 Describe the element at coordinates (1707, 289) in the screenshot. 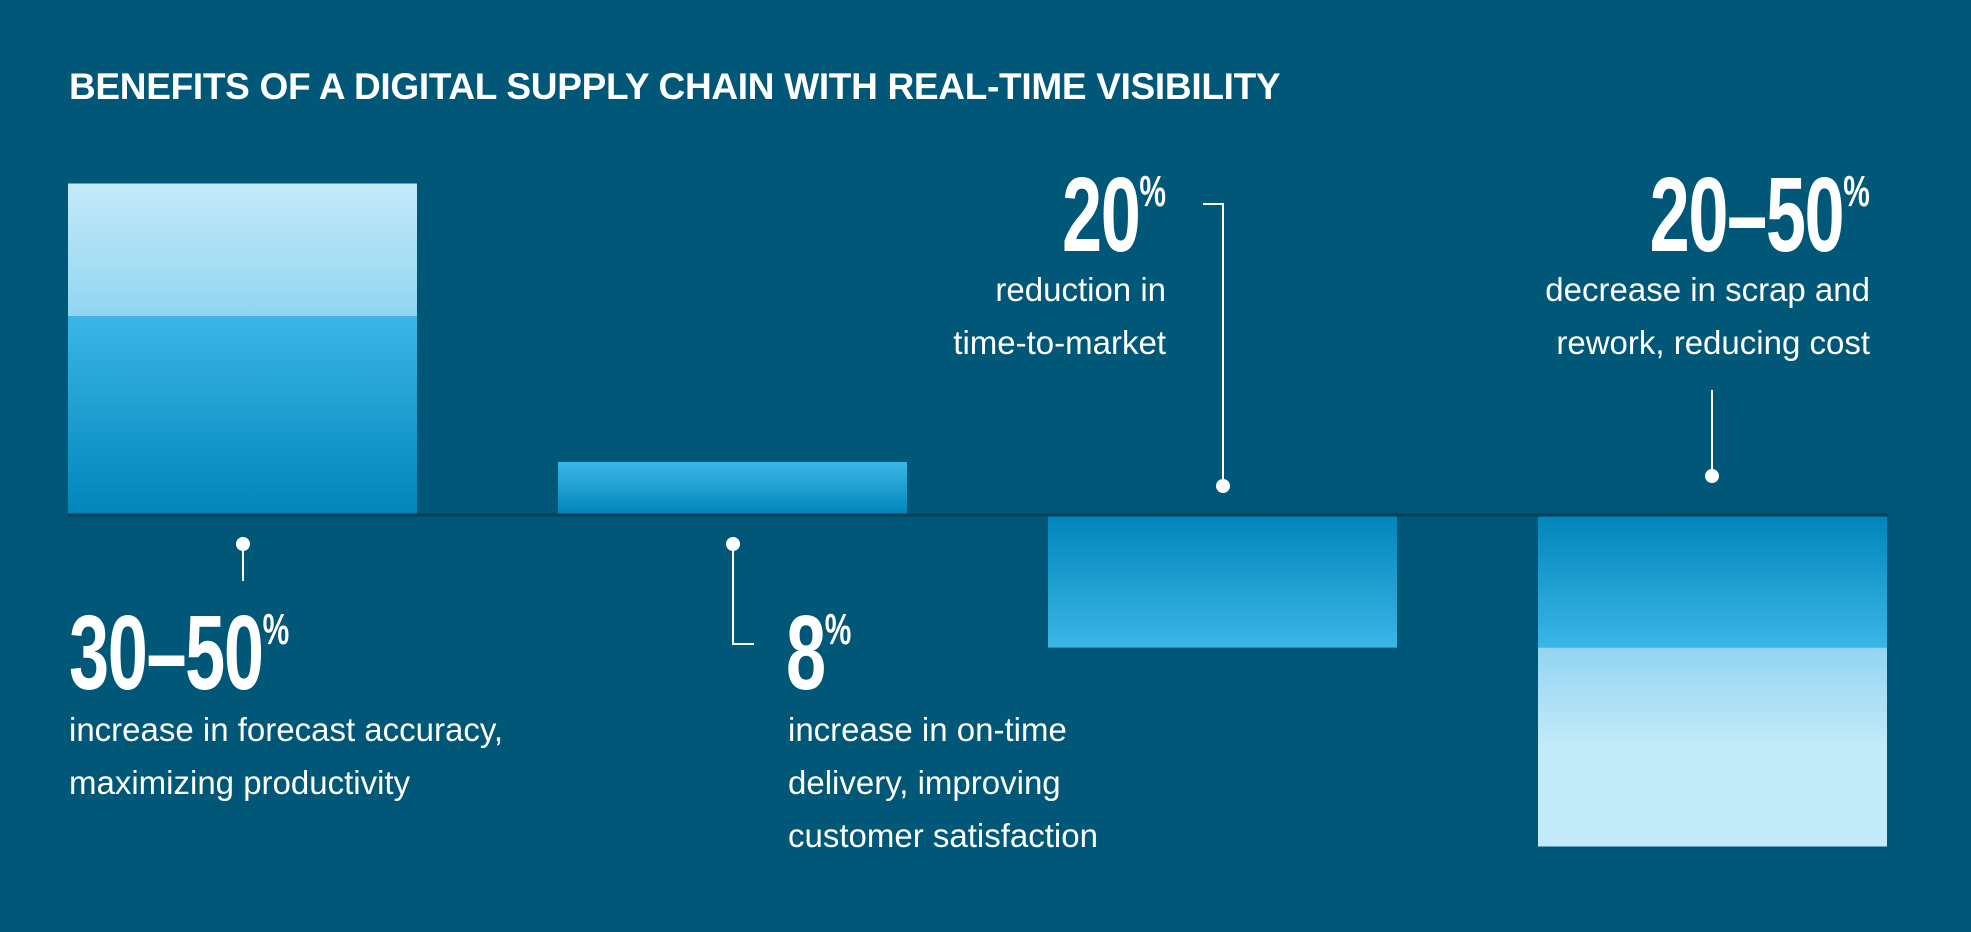

I see `description-line: decrease in scrap and` at that location.